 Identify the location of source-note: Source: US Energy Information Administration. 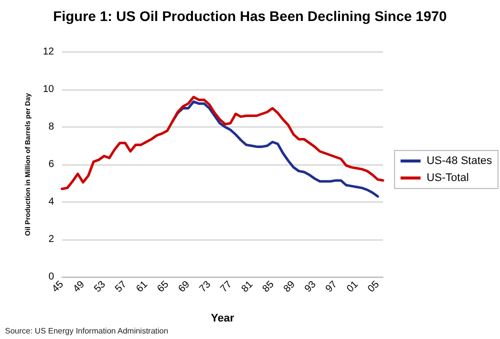
(86, 331).